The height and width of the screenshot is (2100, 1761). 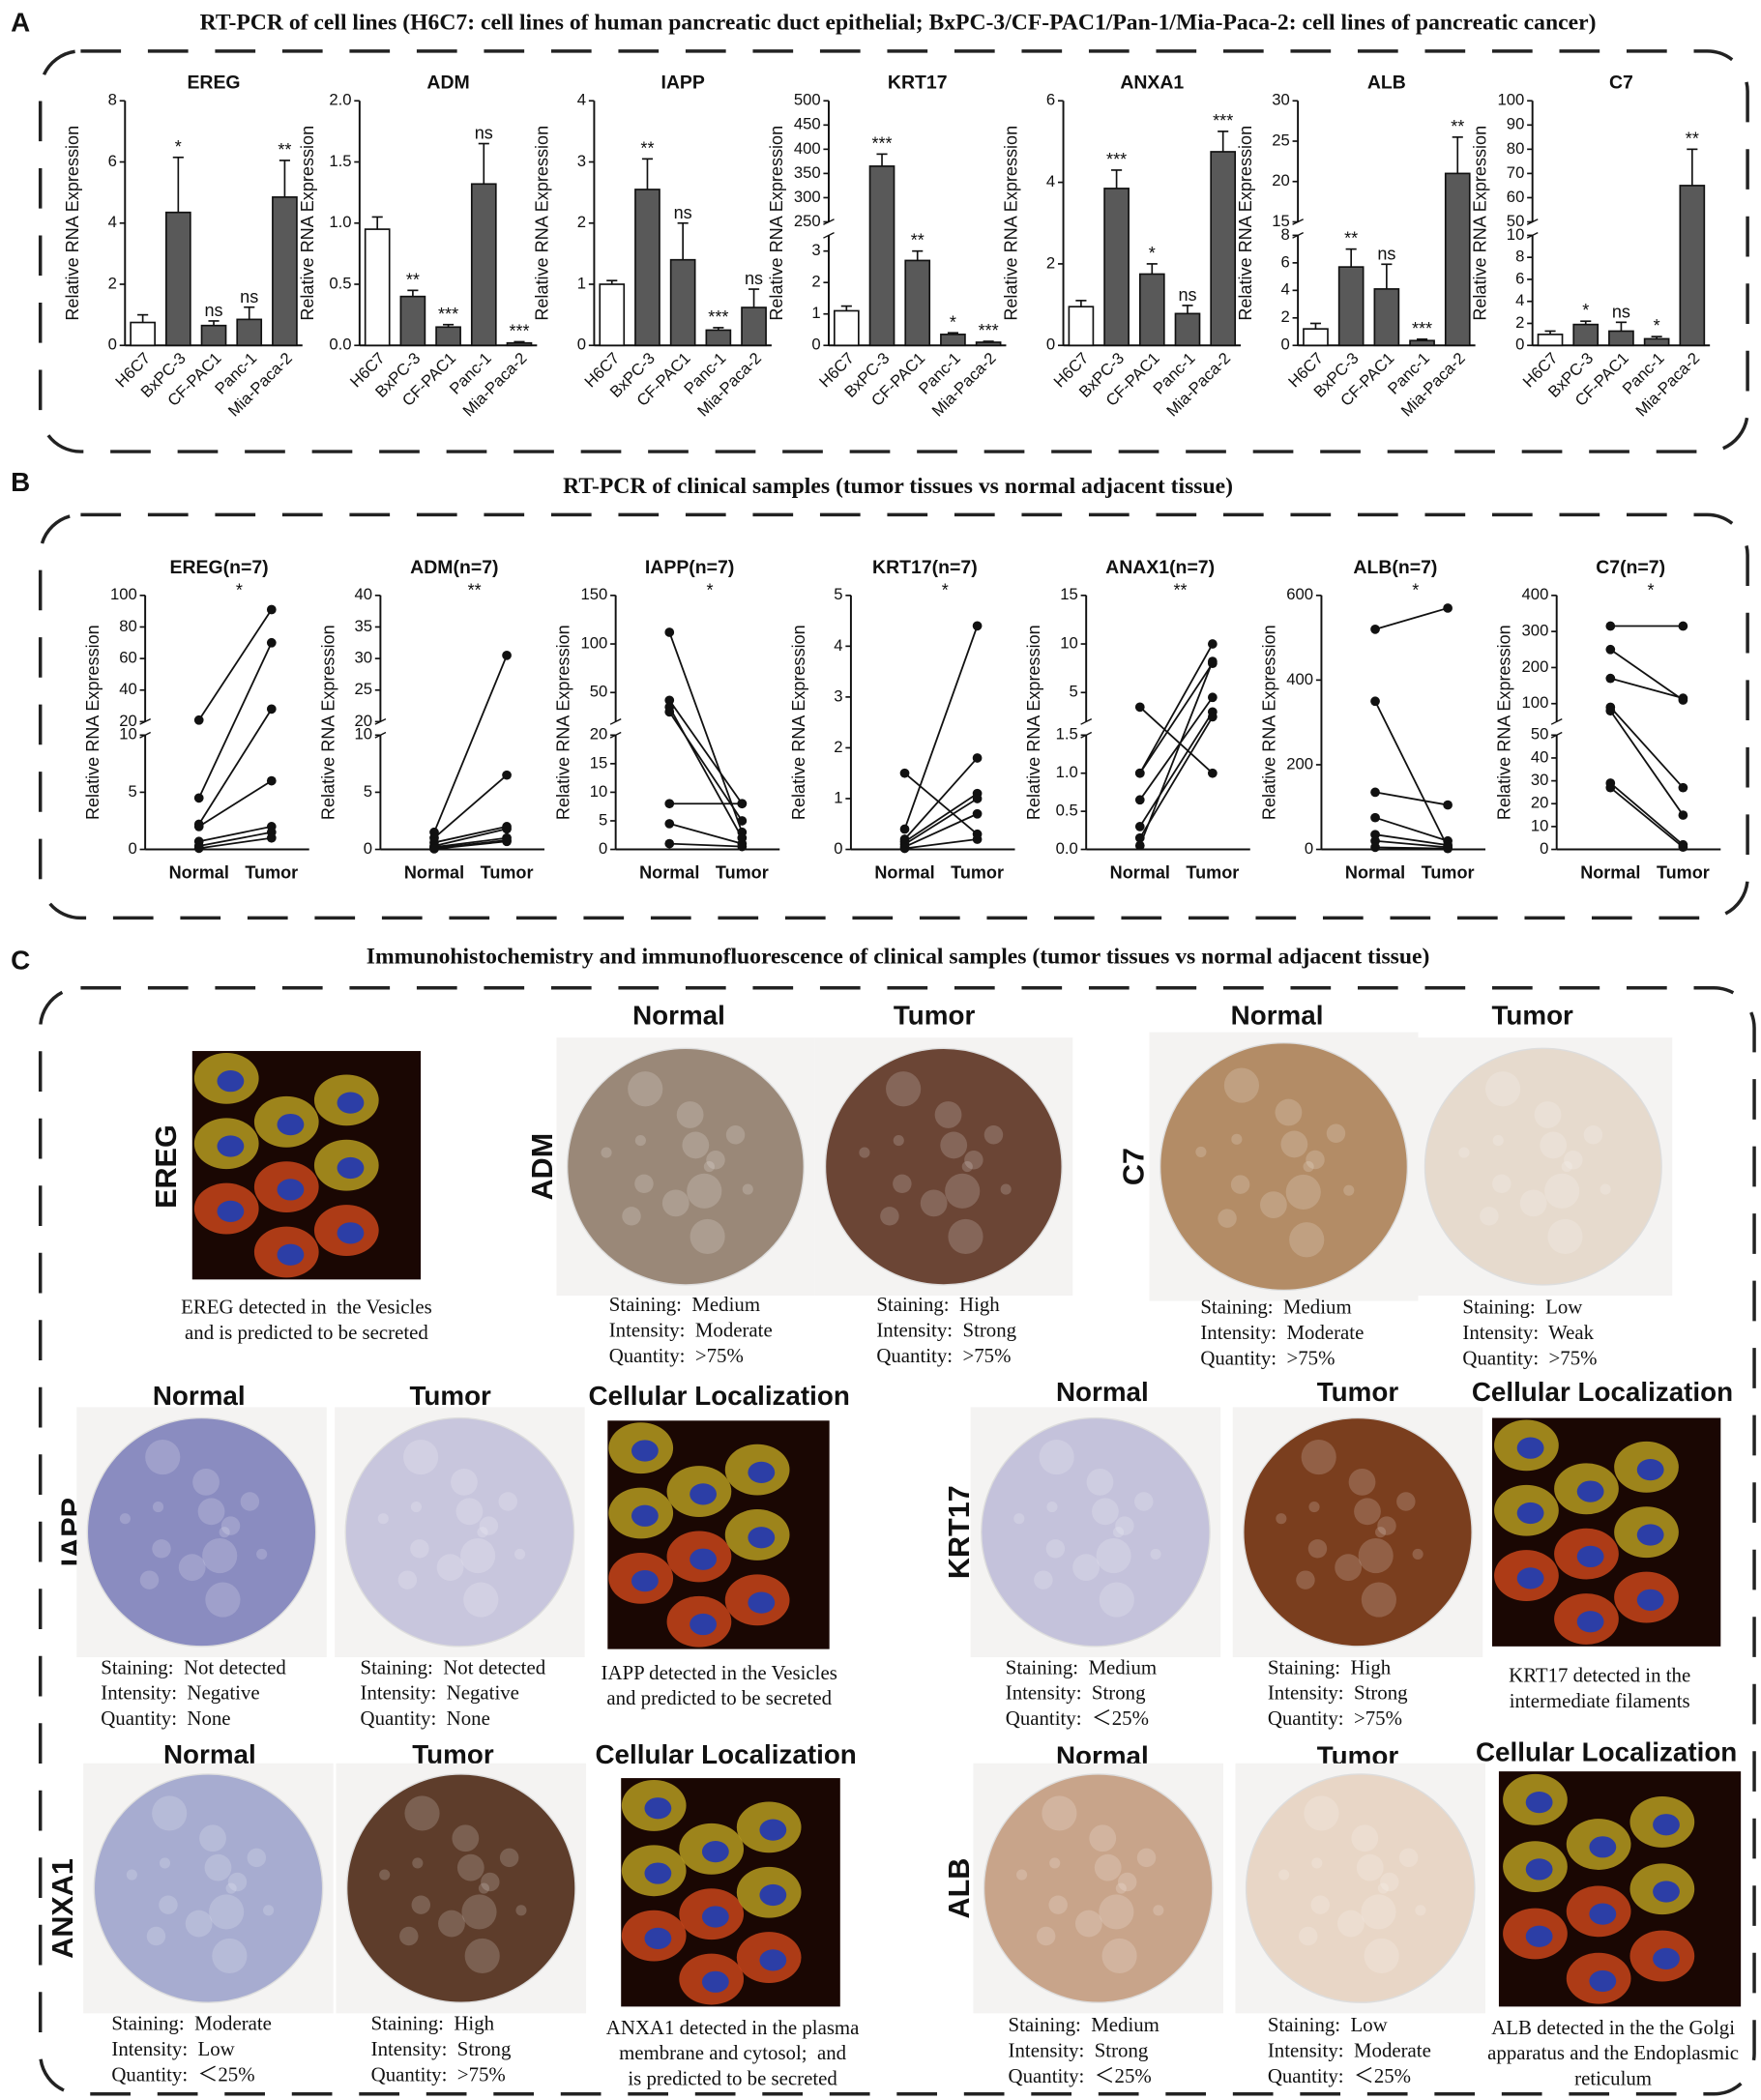 What do you see at coordinates (1351, 238) in the screenshot?
I see `significance: **` at bounding box center [1351, 238].